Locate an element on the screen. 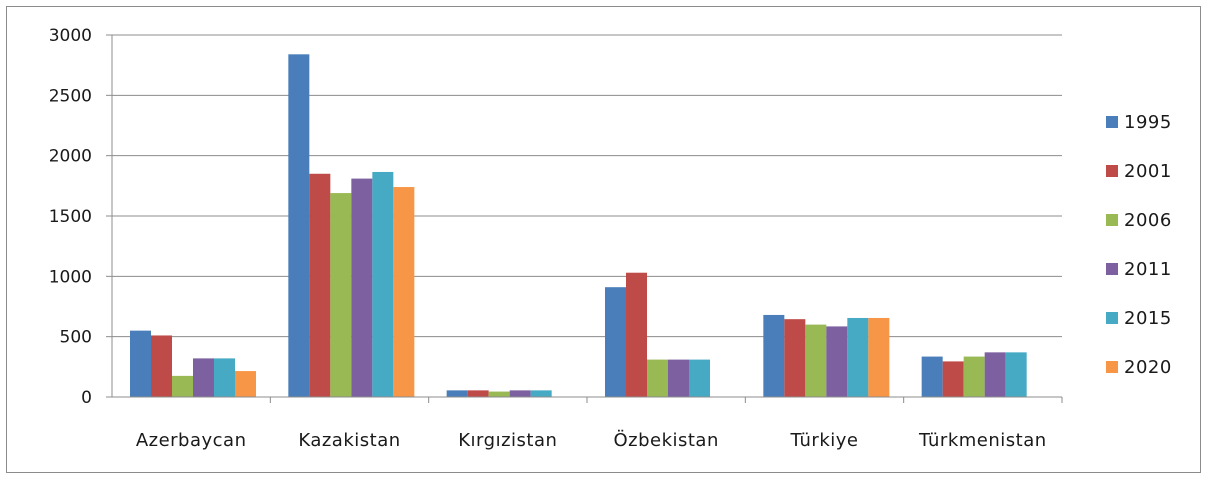 This screenshot has width=1209, height=481. y-tick-label: 1000 is located at coordinates (70, 277).